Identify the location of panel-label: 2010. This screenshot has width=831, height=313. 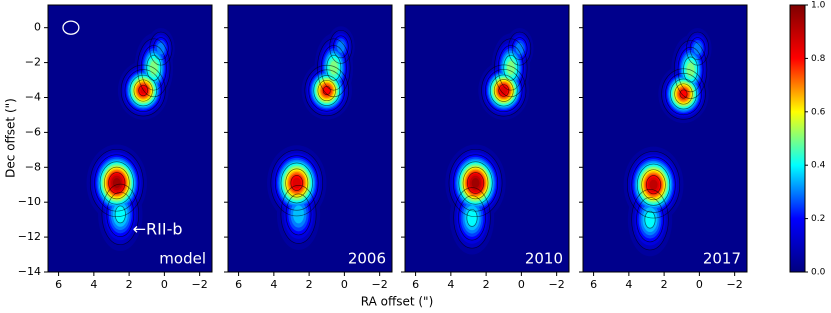
(544, 259).